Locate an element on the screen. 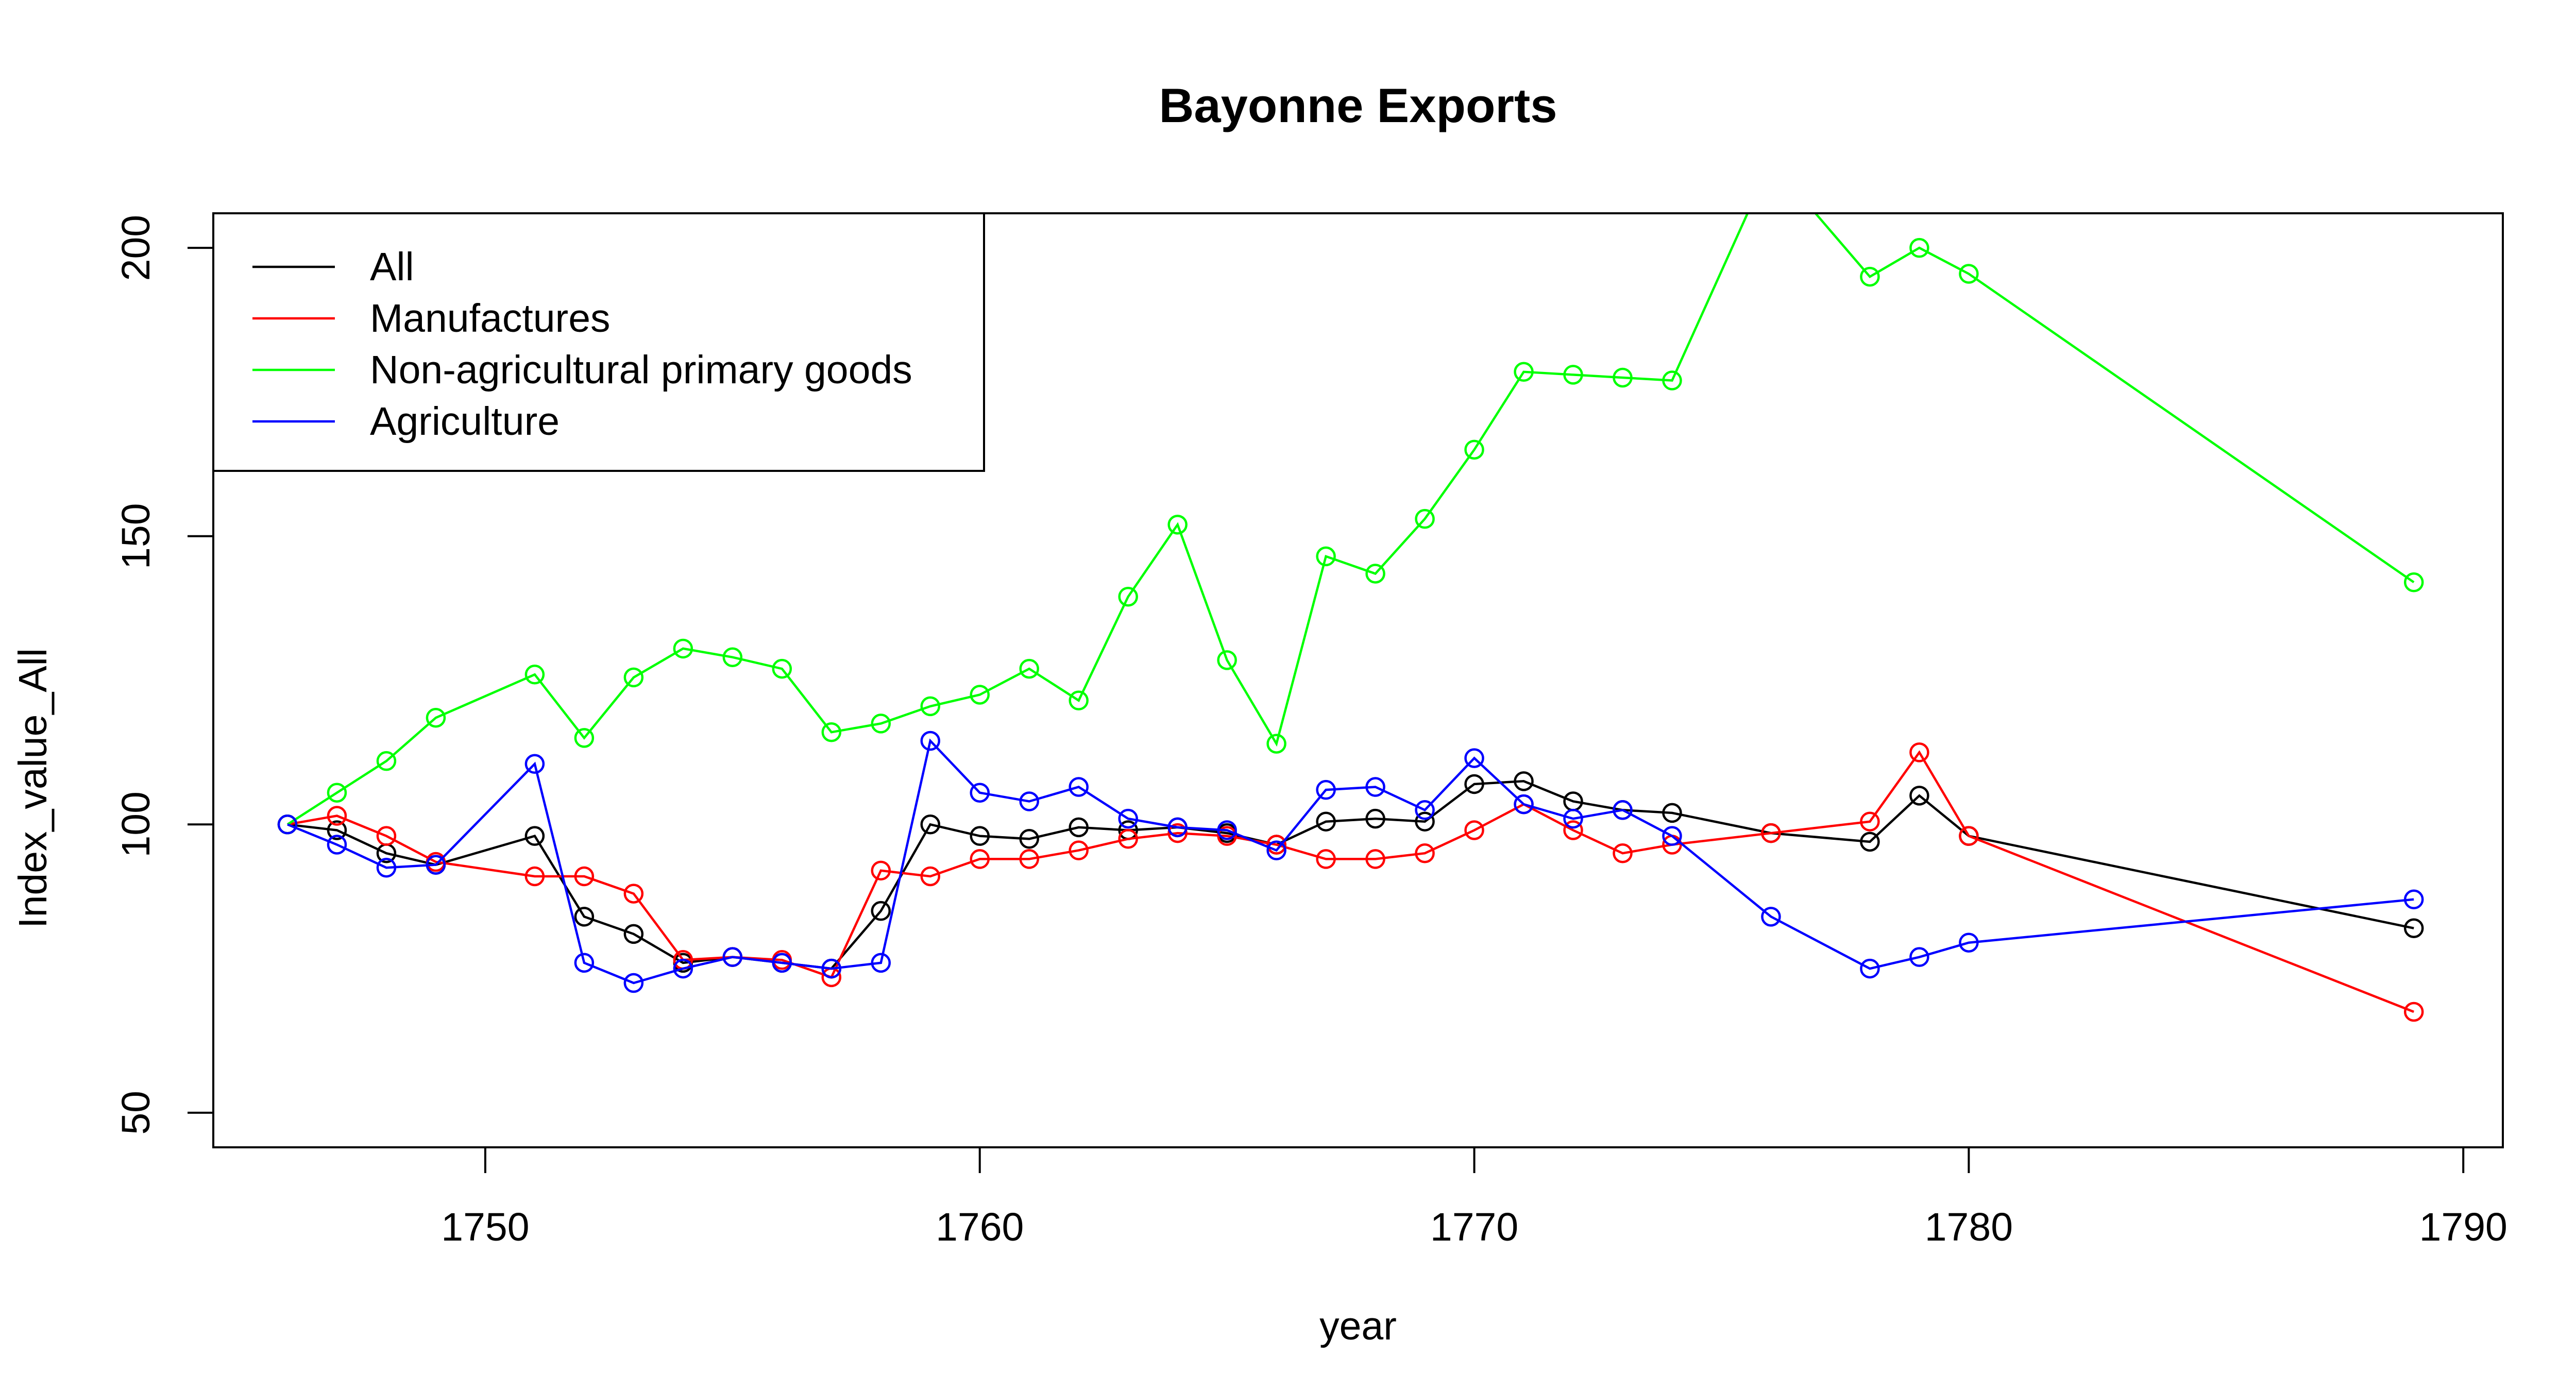 Image resolution: width=2576 pixels, height=1391 pixels. y-tick-label: 200 is located at coordinates (136, 248).